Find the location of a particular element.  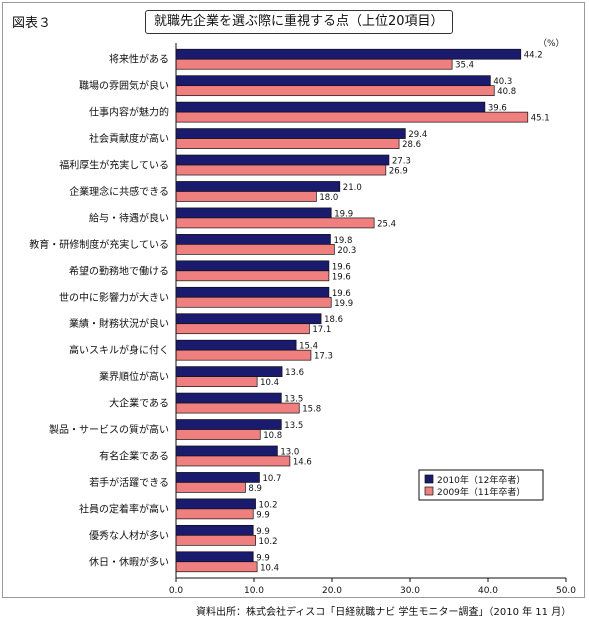

value-label-2010: 39.6 is located at coordinates (497, 109).